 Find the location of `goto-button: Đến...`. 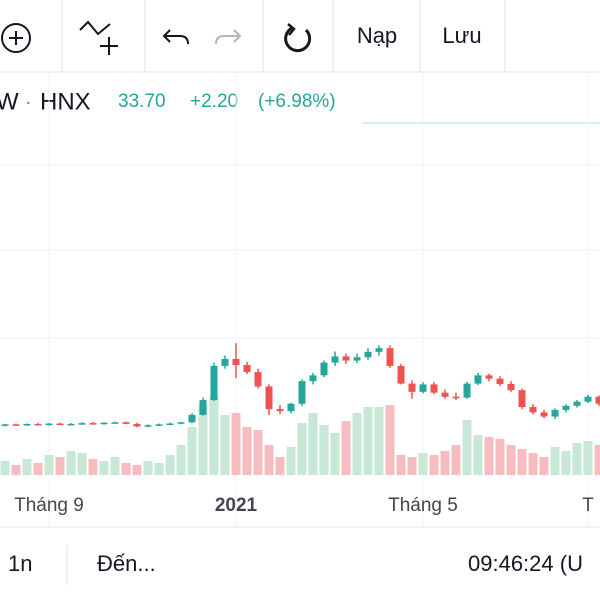

goto-button: Đến... is located at coordinates (126, 563).